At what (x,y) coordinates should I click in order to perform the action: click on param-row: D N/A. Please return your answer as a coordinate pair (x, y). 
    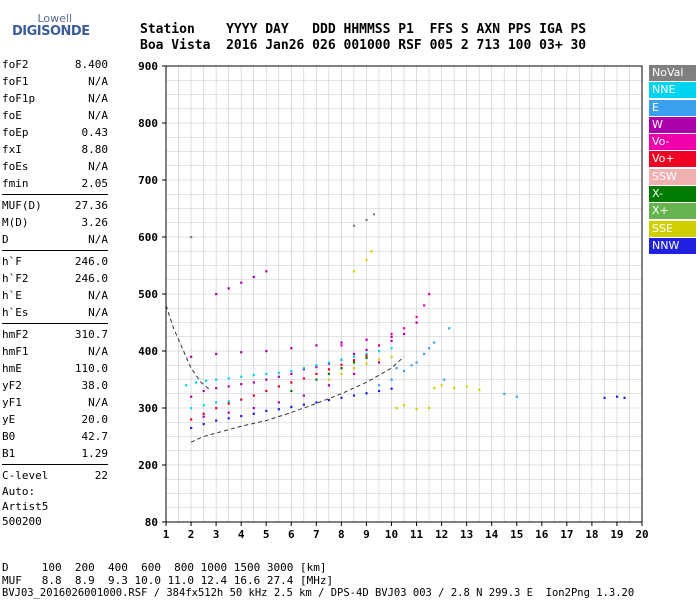
    Looking at the image, I should click on (55, 239).